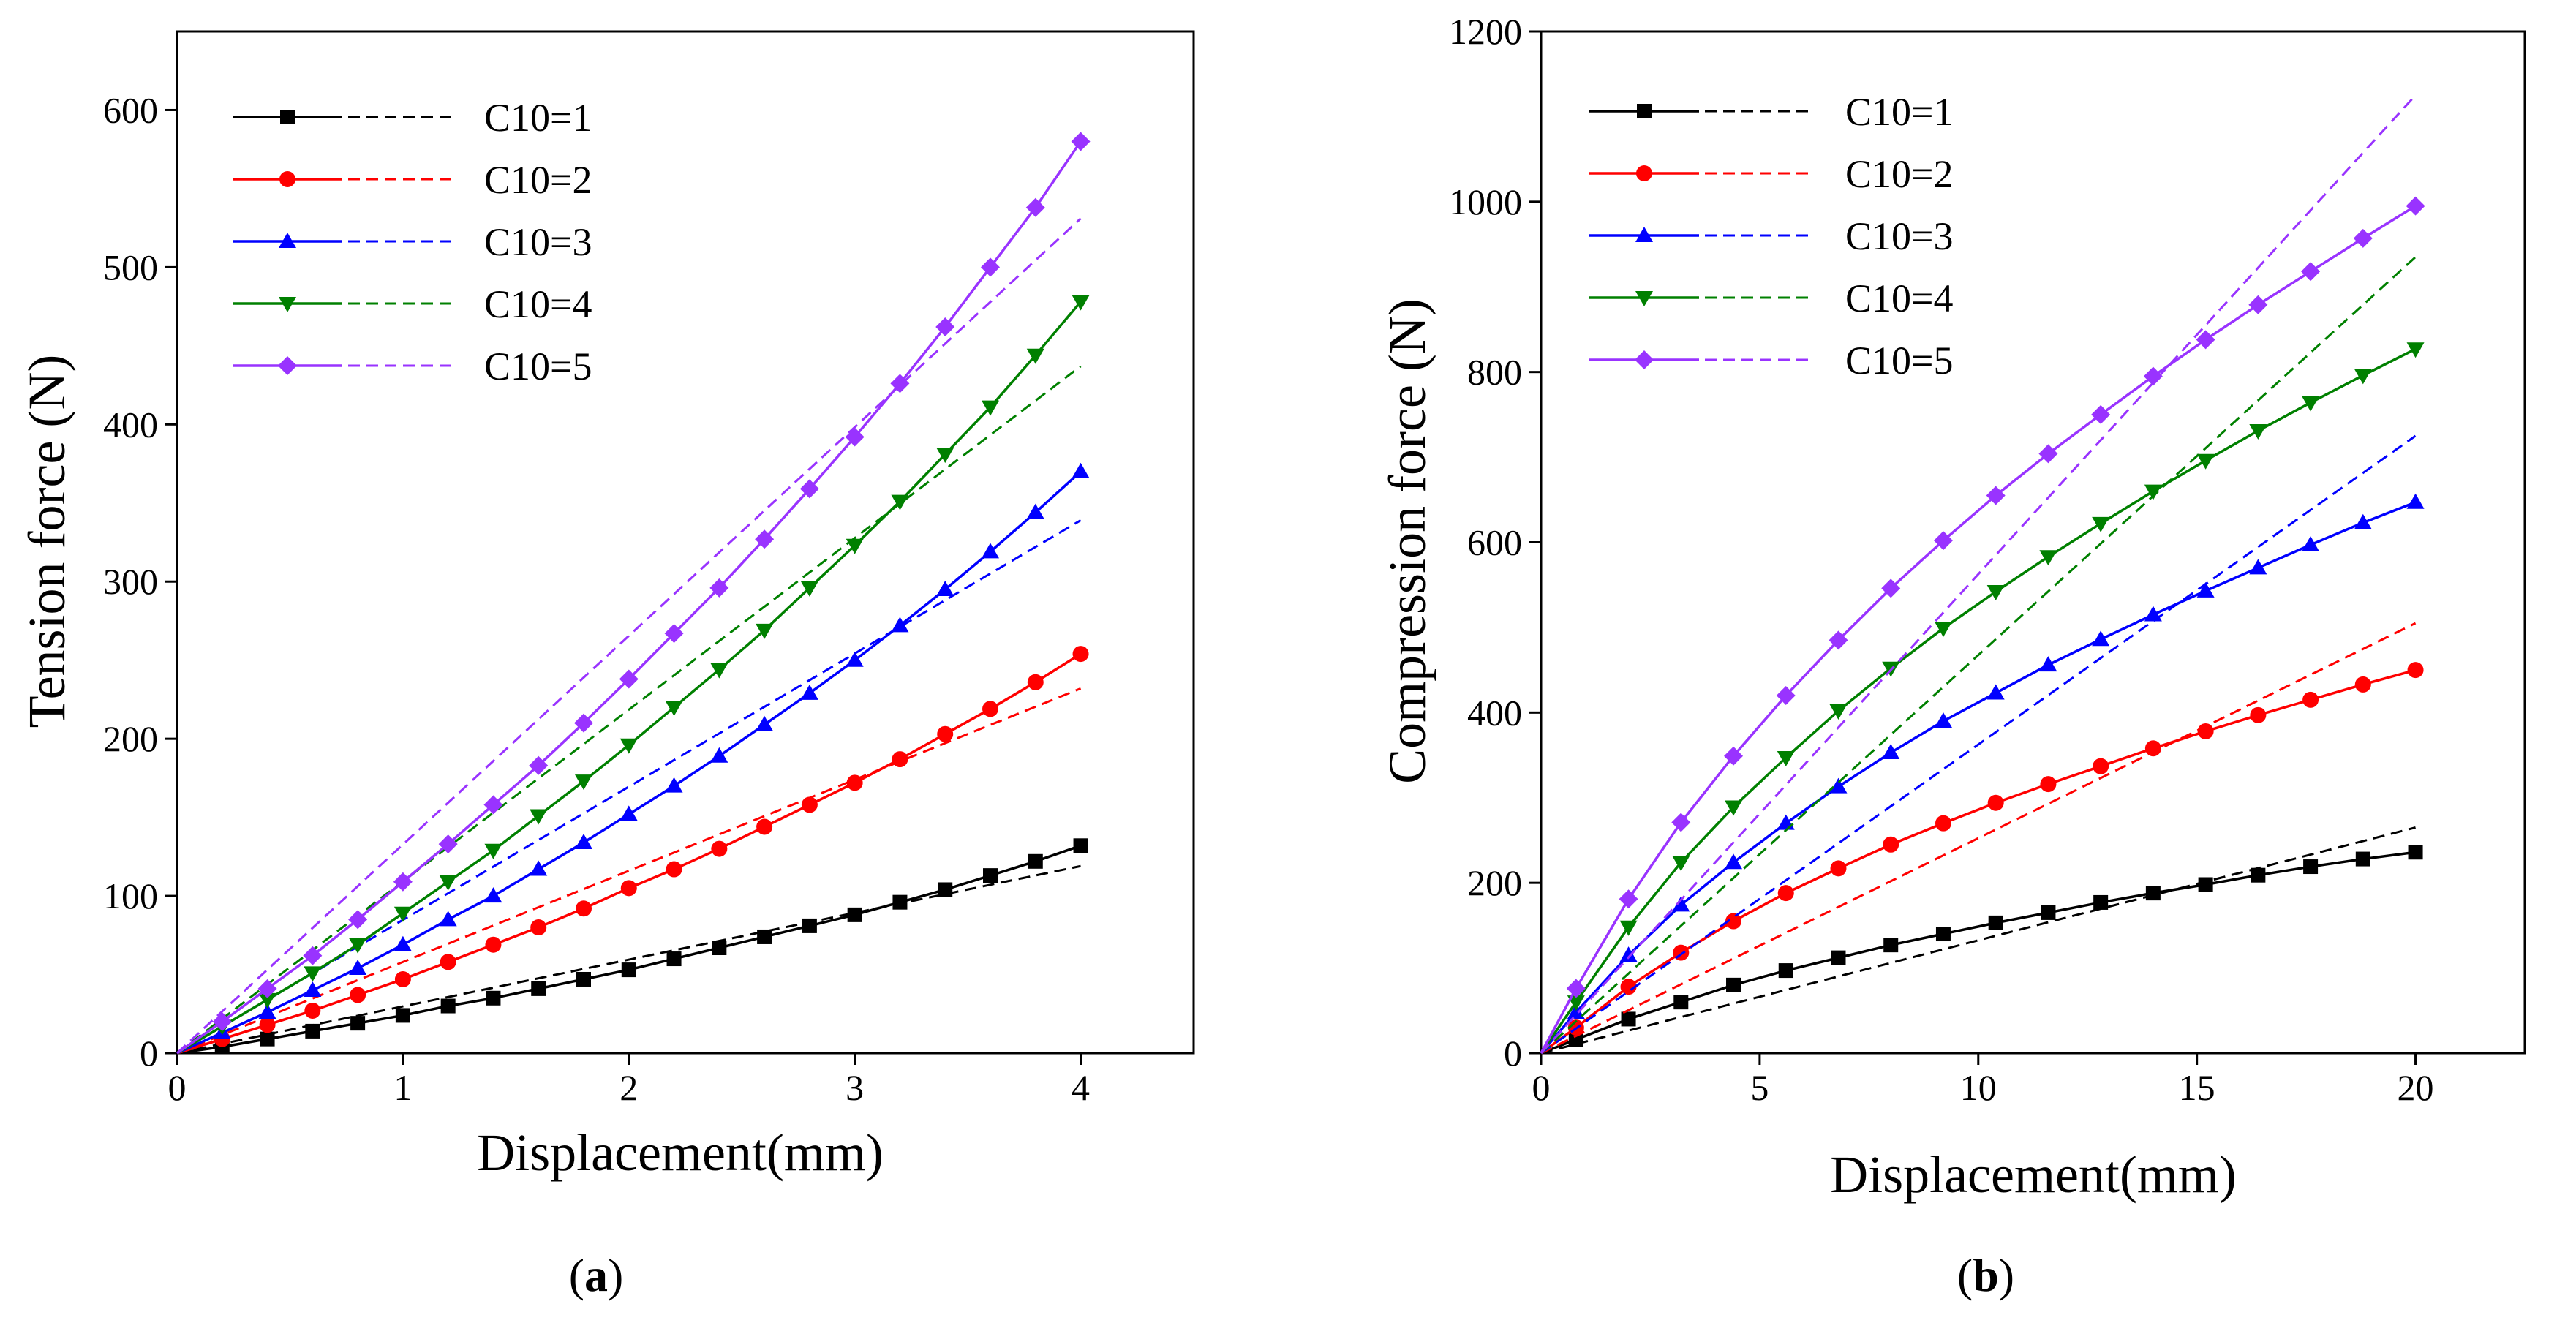  What do you see at coordinates (1771, 112) in the screenshot?
I see `legend-entry: C10=1` at bounding box center [1771, 112].